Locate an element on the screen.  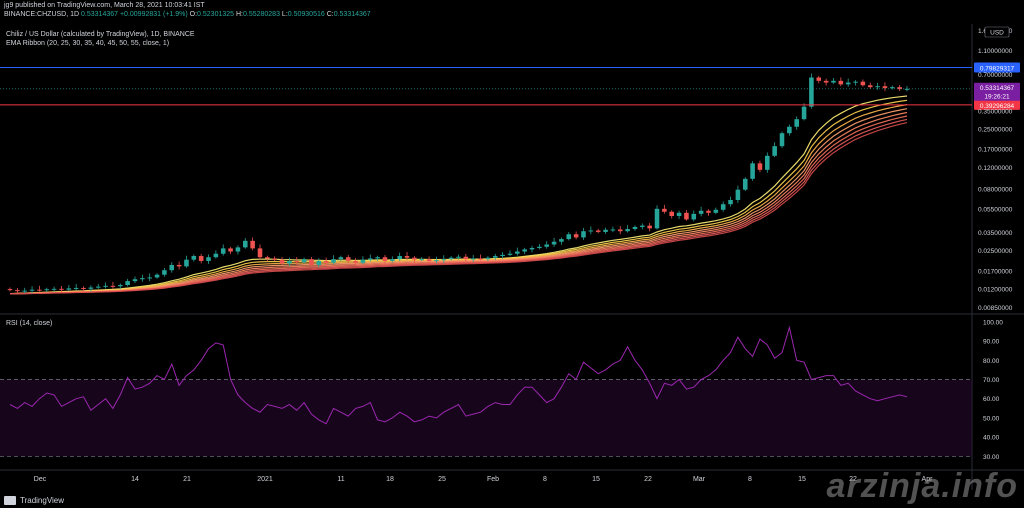
tradingview-logo: TradingView is located at coordinates (34, 500).